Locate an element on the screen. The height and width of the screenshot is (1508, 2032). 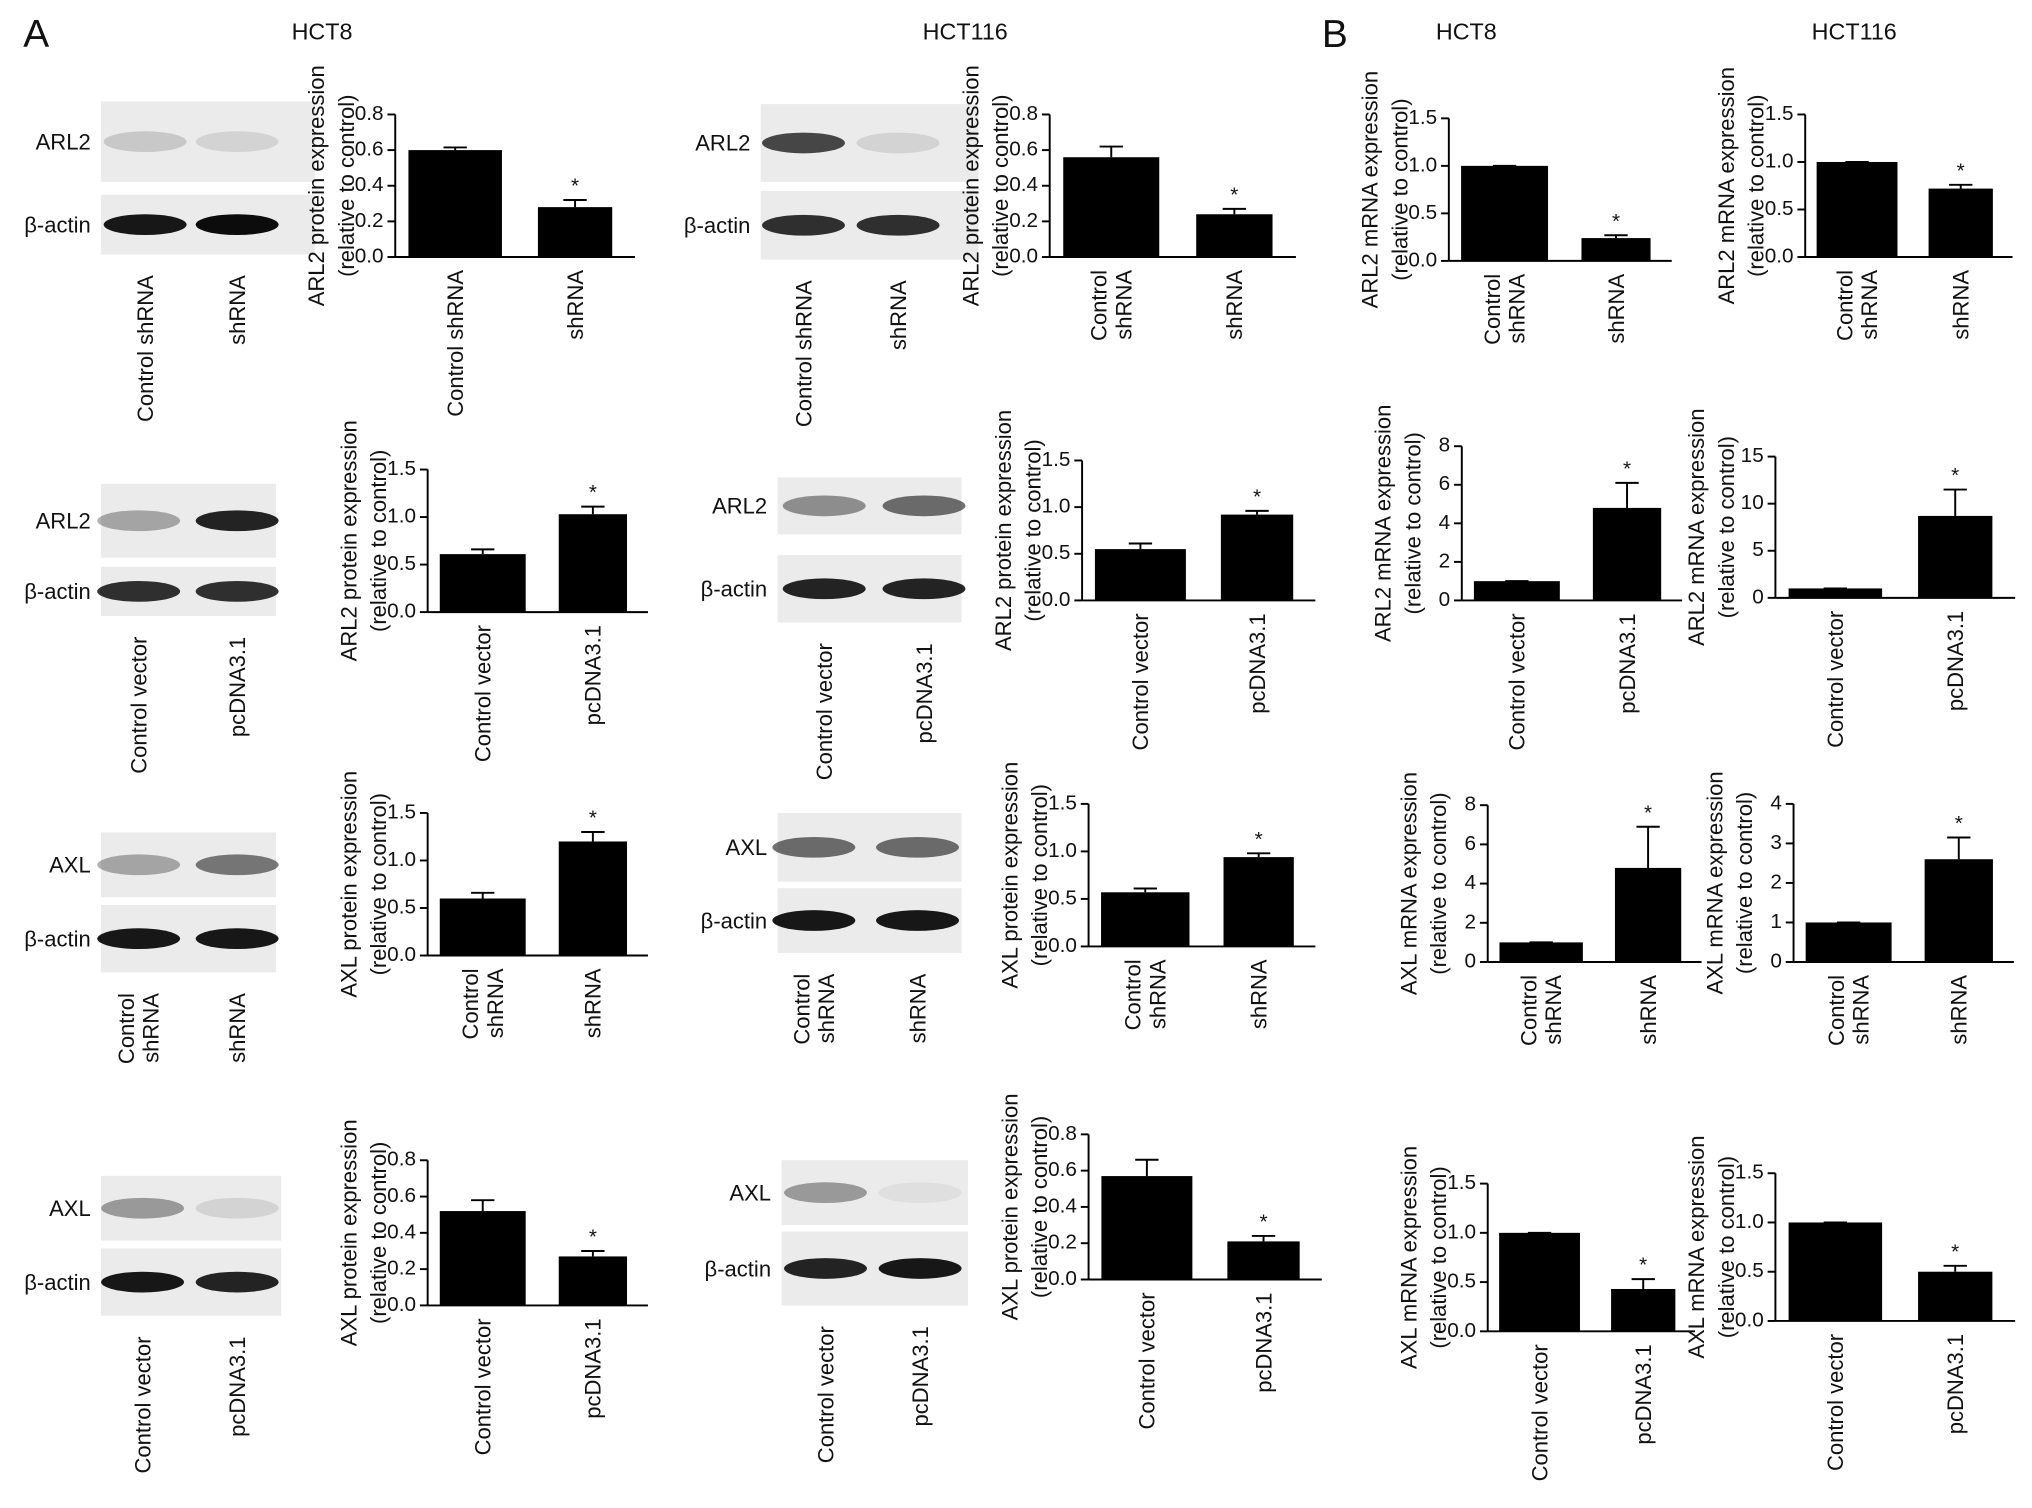
y-tick-label: 0.5 is located at coordinates (401, 906).